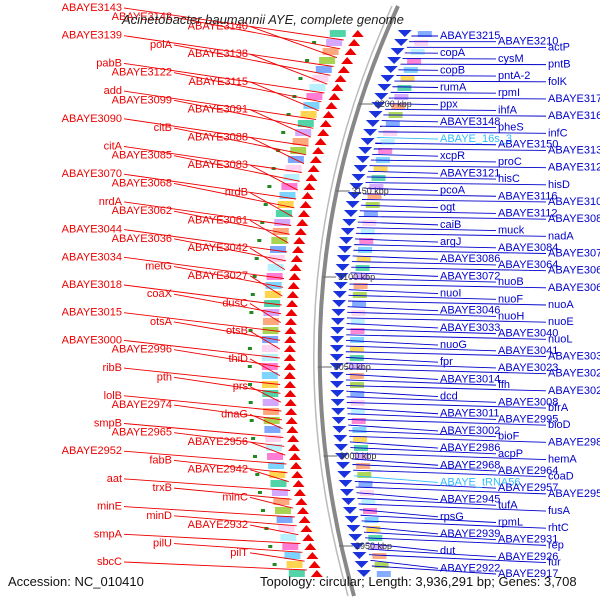  Describe the element at coordinates (234, 414) in the screenshot. I see `gene-label-left: dnaG` at that location.